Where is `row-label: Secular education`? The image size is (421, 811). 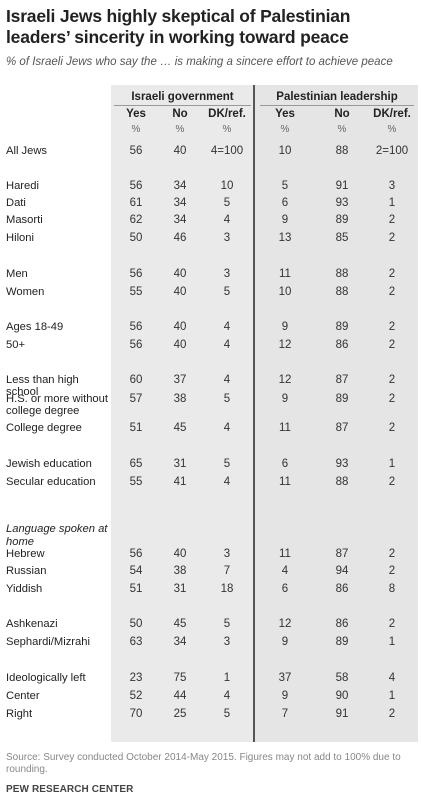 row-label: Secular education is located at coordinates (51, 482).